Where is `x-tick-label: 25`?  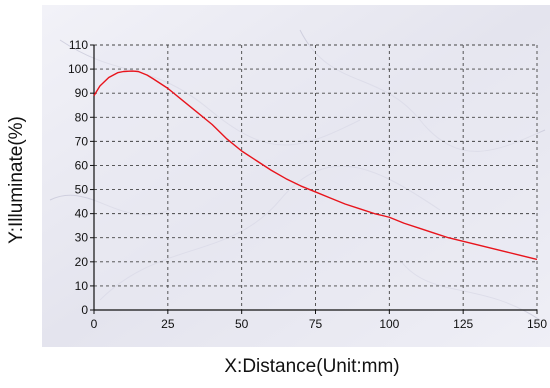 x-tick-label: 25 is located at coordinates (168, 324).